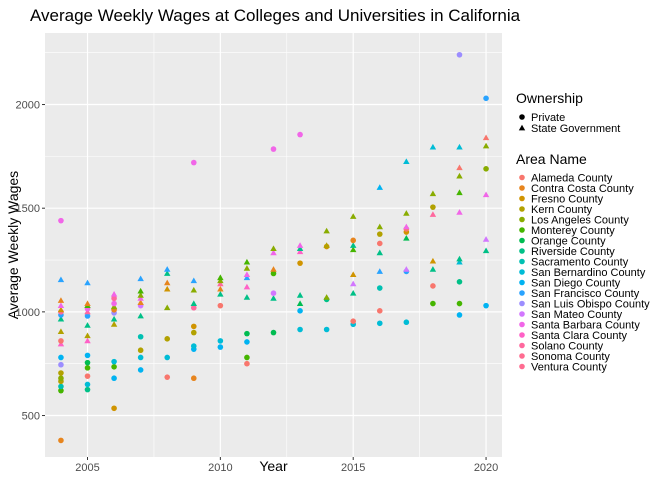 This screenshot has height=480, width=672. Describe the element at coordinates (569, 368) in the screenshot. I see `color-legend-label: Ventura County` at that location.